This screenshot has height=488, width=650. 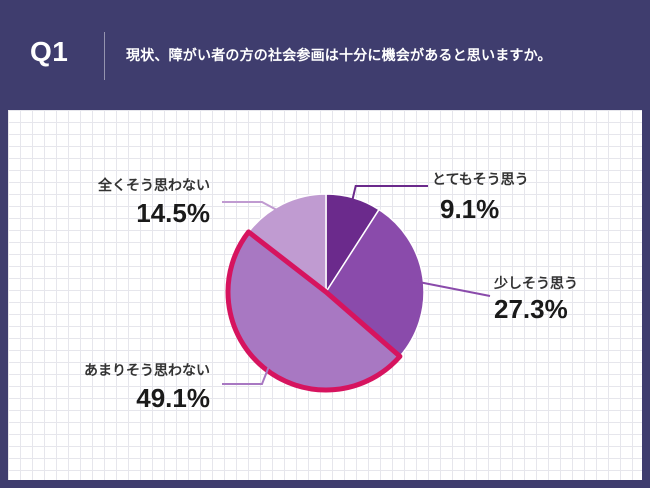 What do you see at coordinates (256, 209) in the screenshot?
I see `leader-line-mattaku` at bounding box center [256, 209].